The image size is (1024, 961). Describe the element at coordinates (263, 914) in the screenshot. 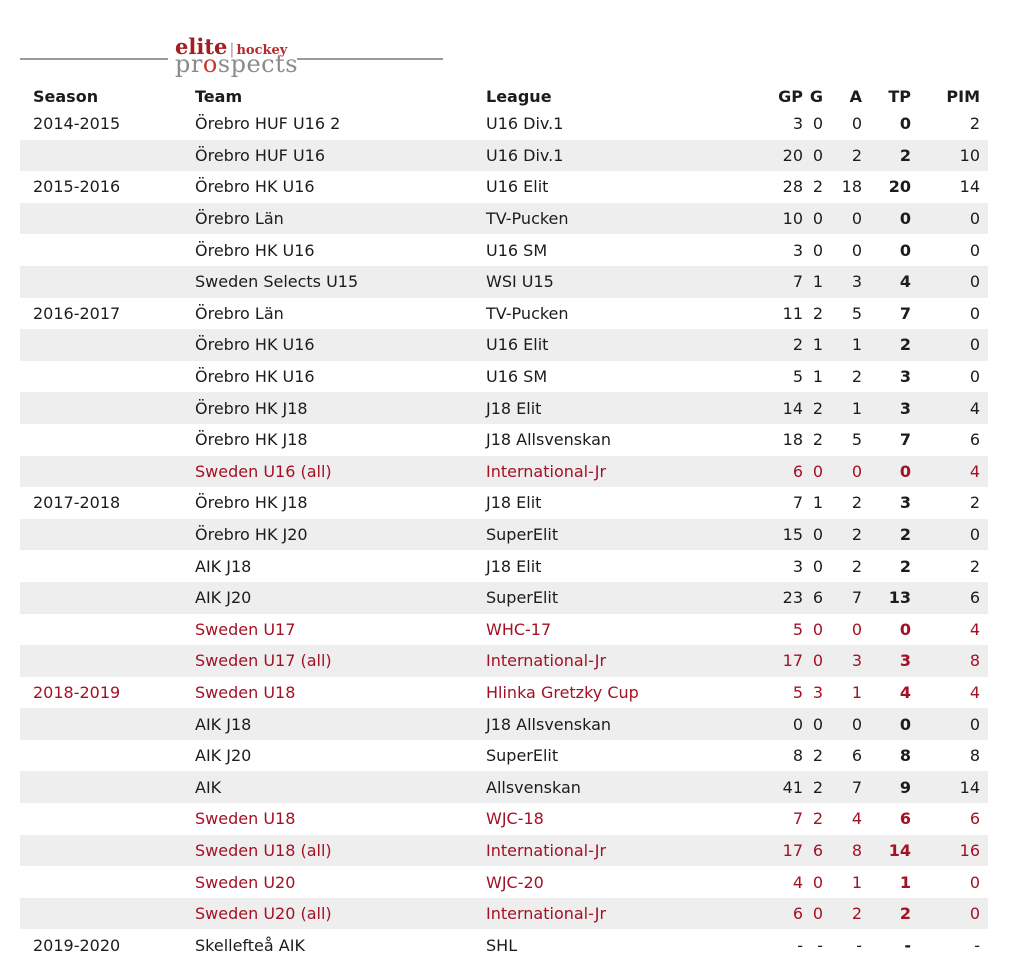

I see `team-cell: Sweden U20 (all)` at that location.